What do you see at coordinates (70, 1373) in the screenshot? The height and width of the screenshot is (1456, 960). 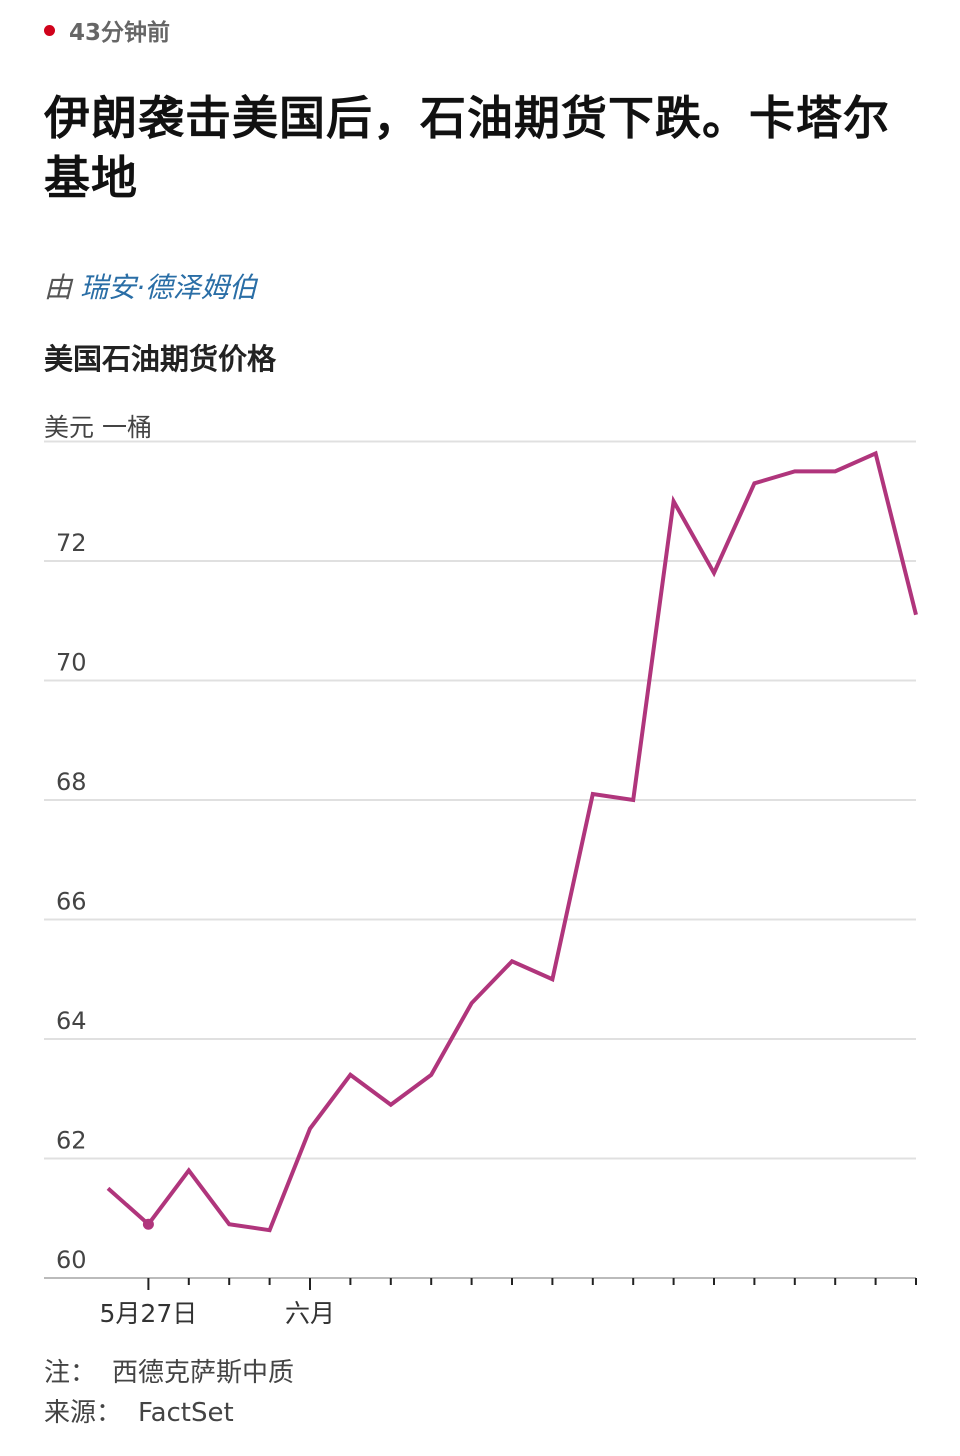 I see `note-label: 注：` at bounding box center [70, 1373].